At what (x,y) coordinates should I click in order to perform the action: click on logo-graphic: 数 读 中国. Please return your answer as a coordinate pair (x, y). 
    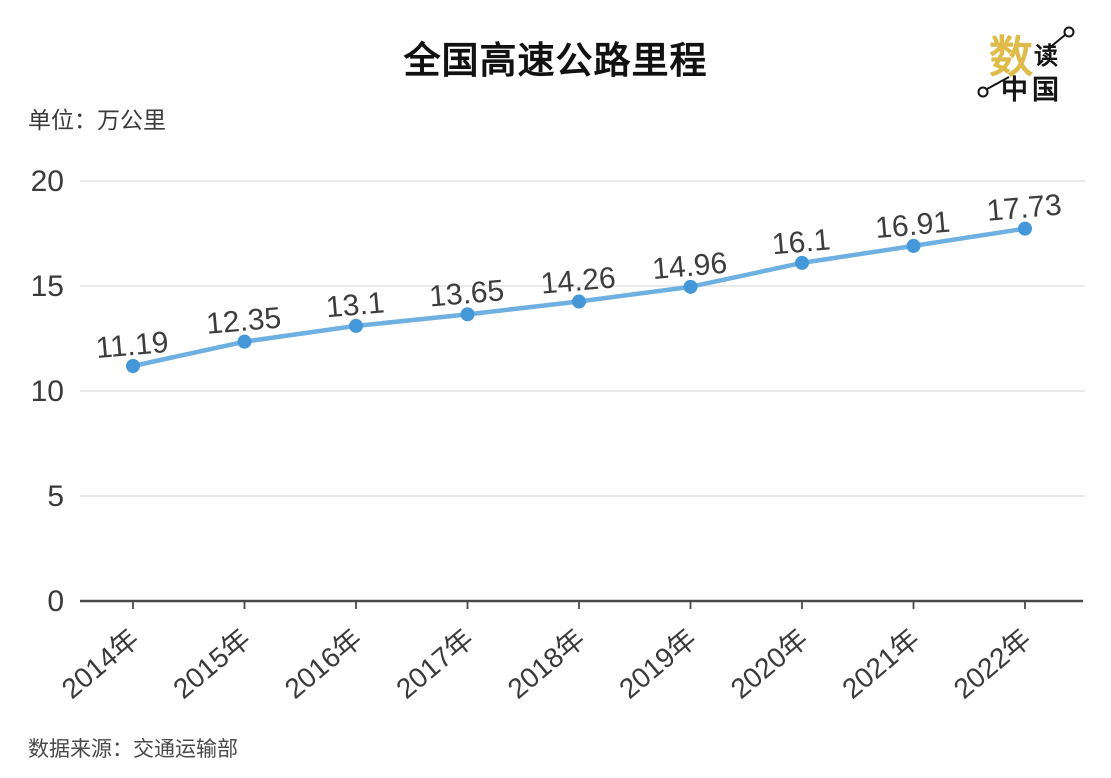
    Looking at the image, I should click on (1026, 65).